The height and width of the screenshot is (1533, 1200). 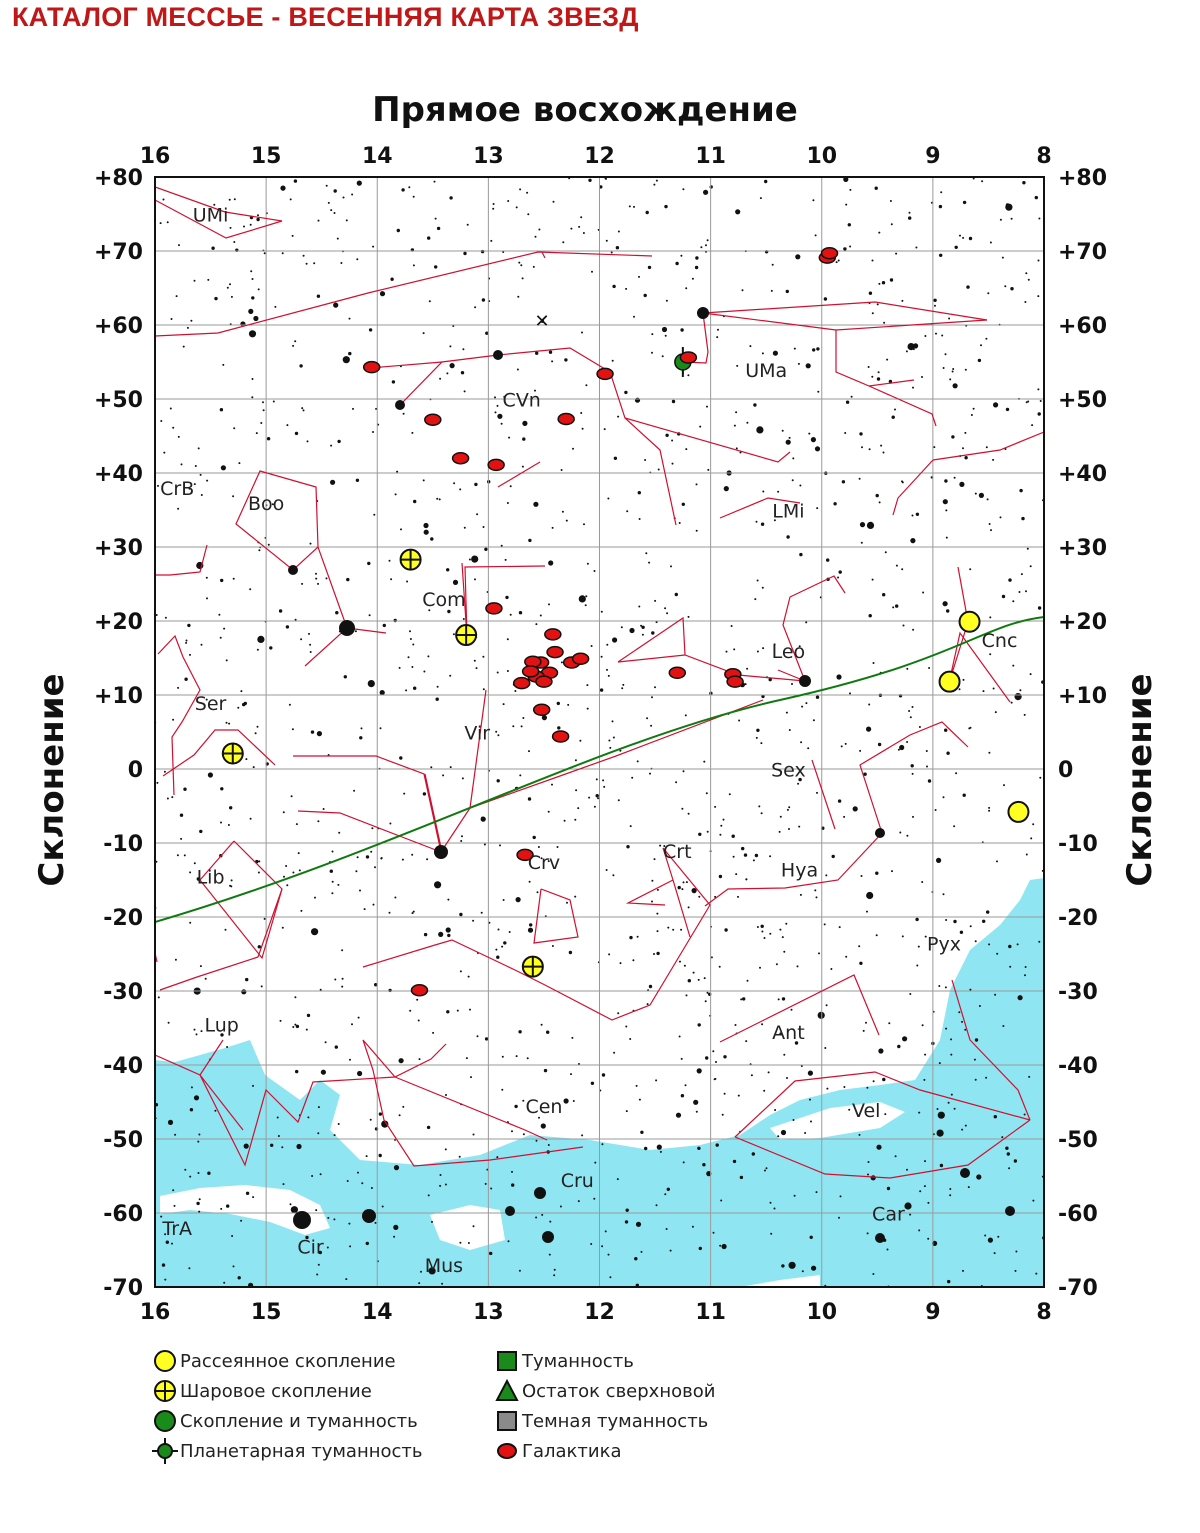 I want to click on galaxy-marker, so click(x=521, y=683).